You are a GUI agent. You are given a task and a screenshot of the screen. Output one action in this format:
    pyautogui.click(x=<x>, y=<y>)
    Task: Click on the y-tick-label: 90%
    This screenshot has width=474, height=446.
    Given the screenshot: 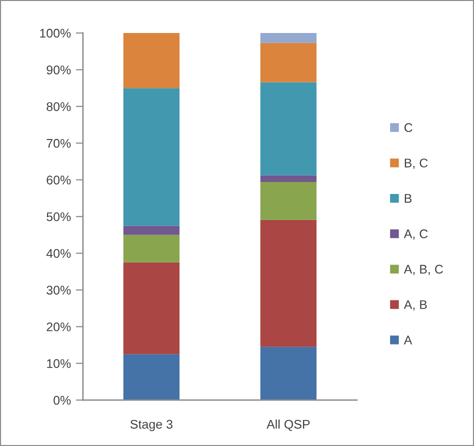 What is the action you would take?
    pyautogui.click(x=58, y=70)
    